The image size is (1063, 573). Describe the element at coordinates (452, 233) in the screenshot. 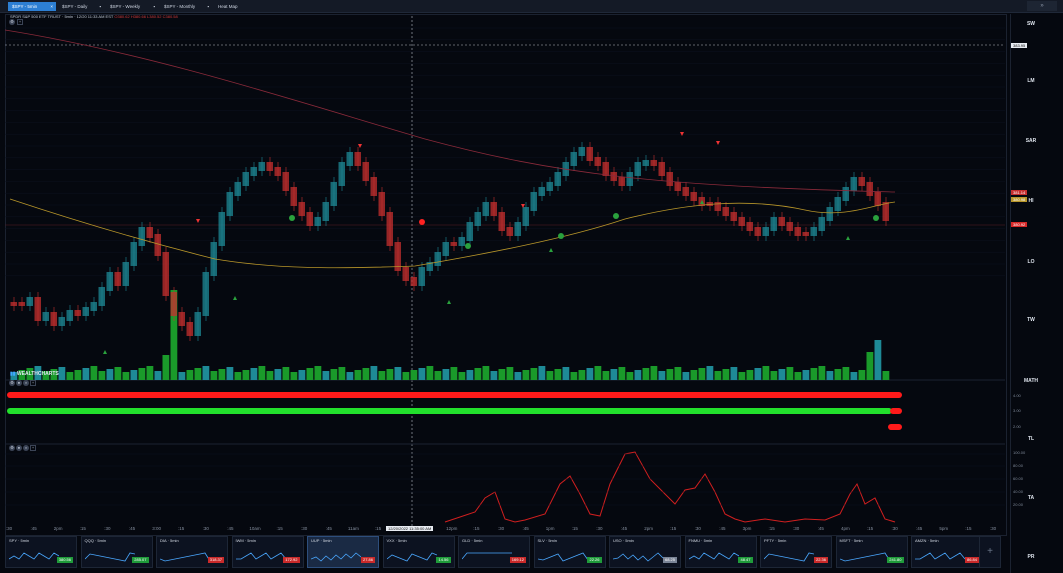

I see `fast-moving-average` at that location.